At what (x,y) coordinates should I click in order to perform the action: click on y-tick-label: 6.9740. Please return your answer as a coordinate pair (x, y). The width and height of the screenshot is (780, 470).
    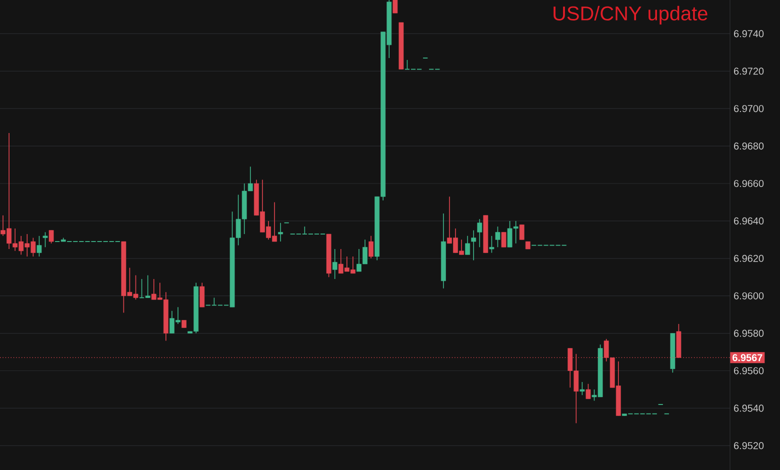
    Looking at the image, I should click on (749, 34).